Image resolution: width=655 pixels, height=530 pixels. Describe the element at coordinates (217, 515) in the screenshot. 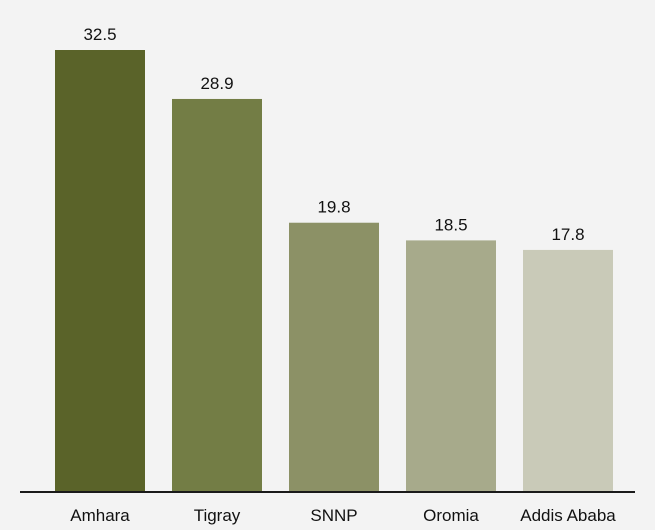

I see `x-tick-label: Tigray` at that location.